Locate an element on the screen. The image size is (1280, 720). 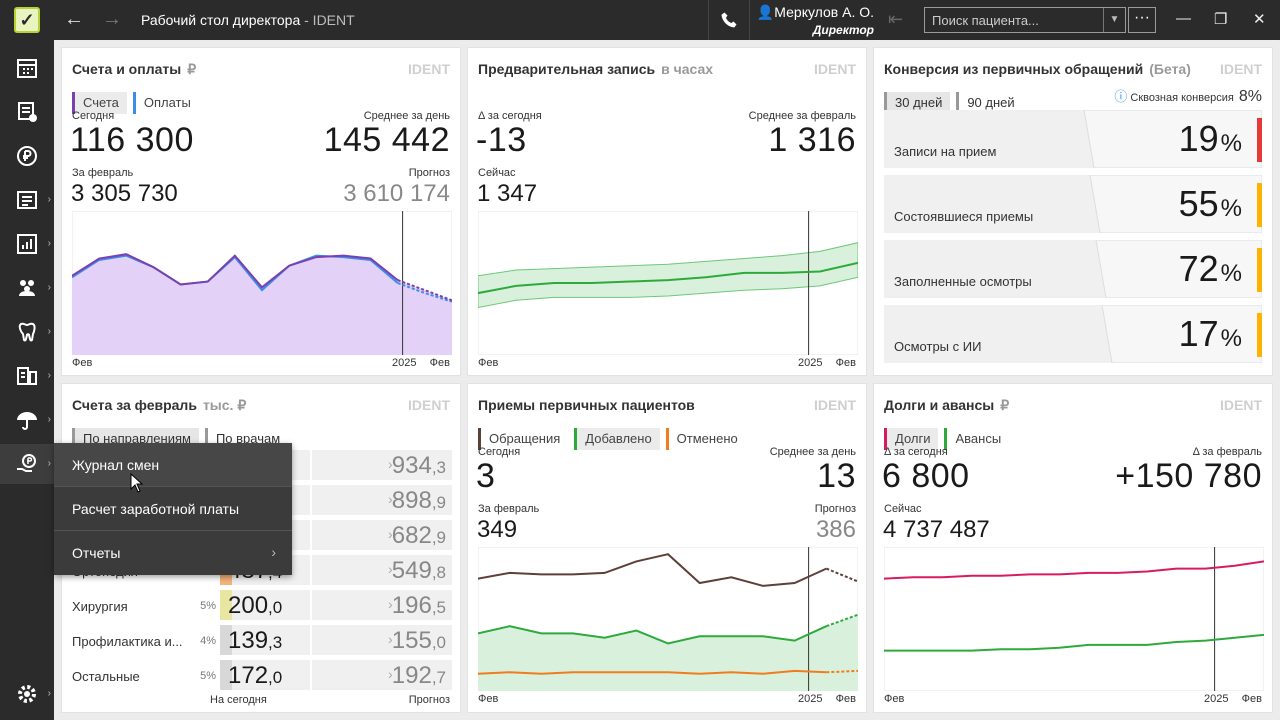
back-arrow-icon: ← is located at coordinates (74, 19).